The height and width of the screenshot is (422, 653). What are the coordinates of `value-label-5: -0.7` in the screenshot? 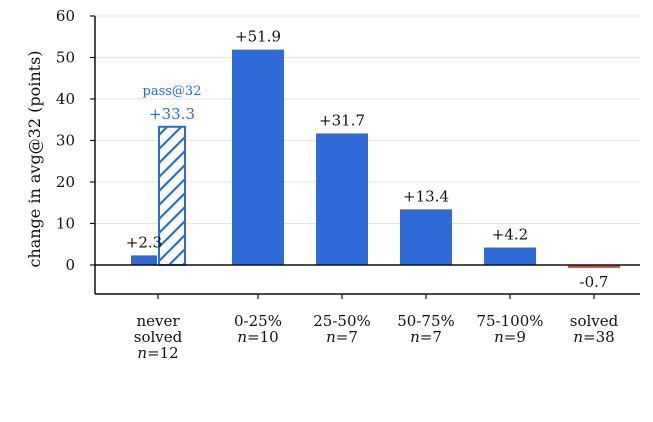 It's located at (594, 282).